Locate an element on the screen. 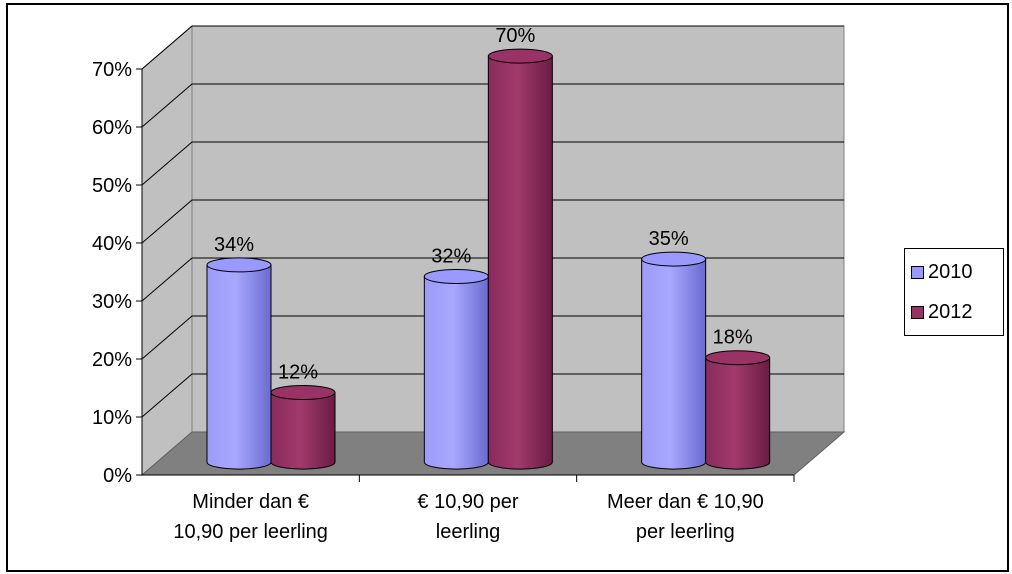  data-label: 35% is located at coordinates (669, 239).